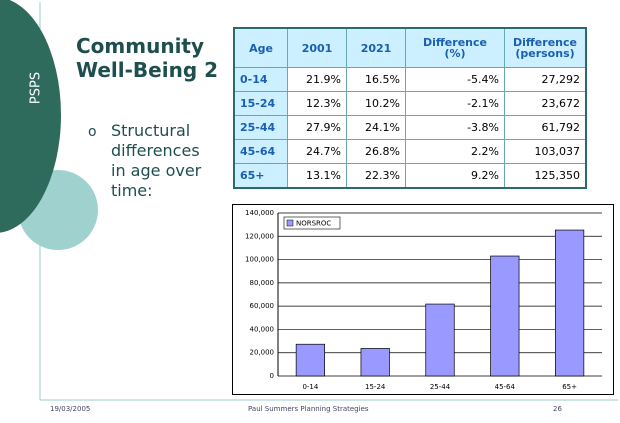  Describe the element at coordinates (272, 376) in the screenshot. I see `y-tick-label: 0` at that location.